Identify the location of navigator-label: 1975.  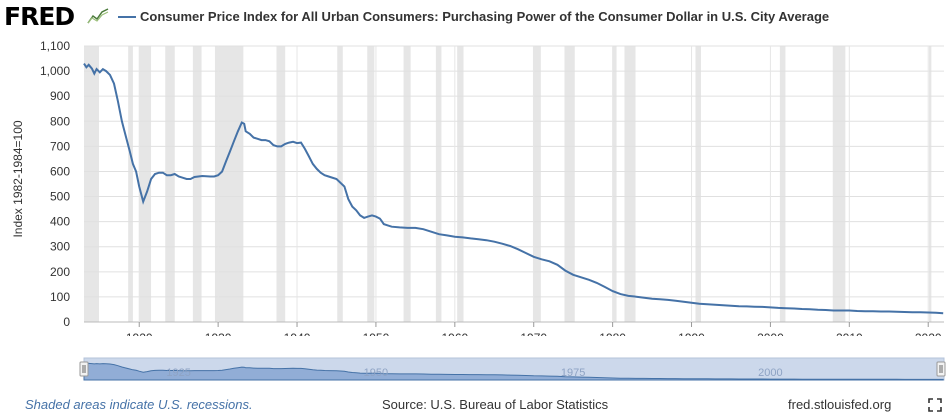
(573, 373).